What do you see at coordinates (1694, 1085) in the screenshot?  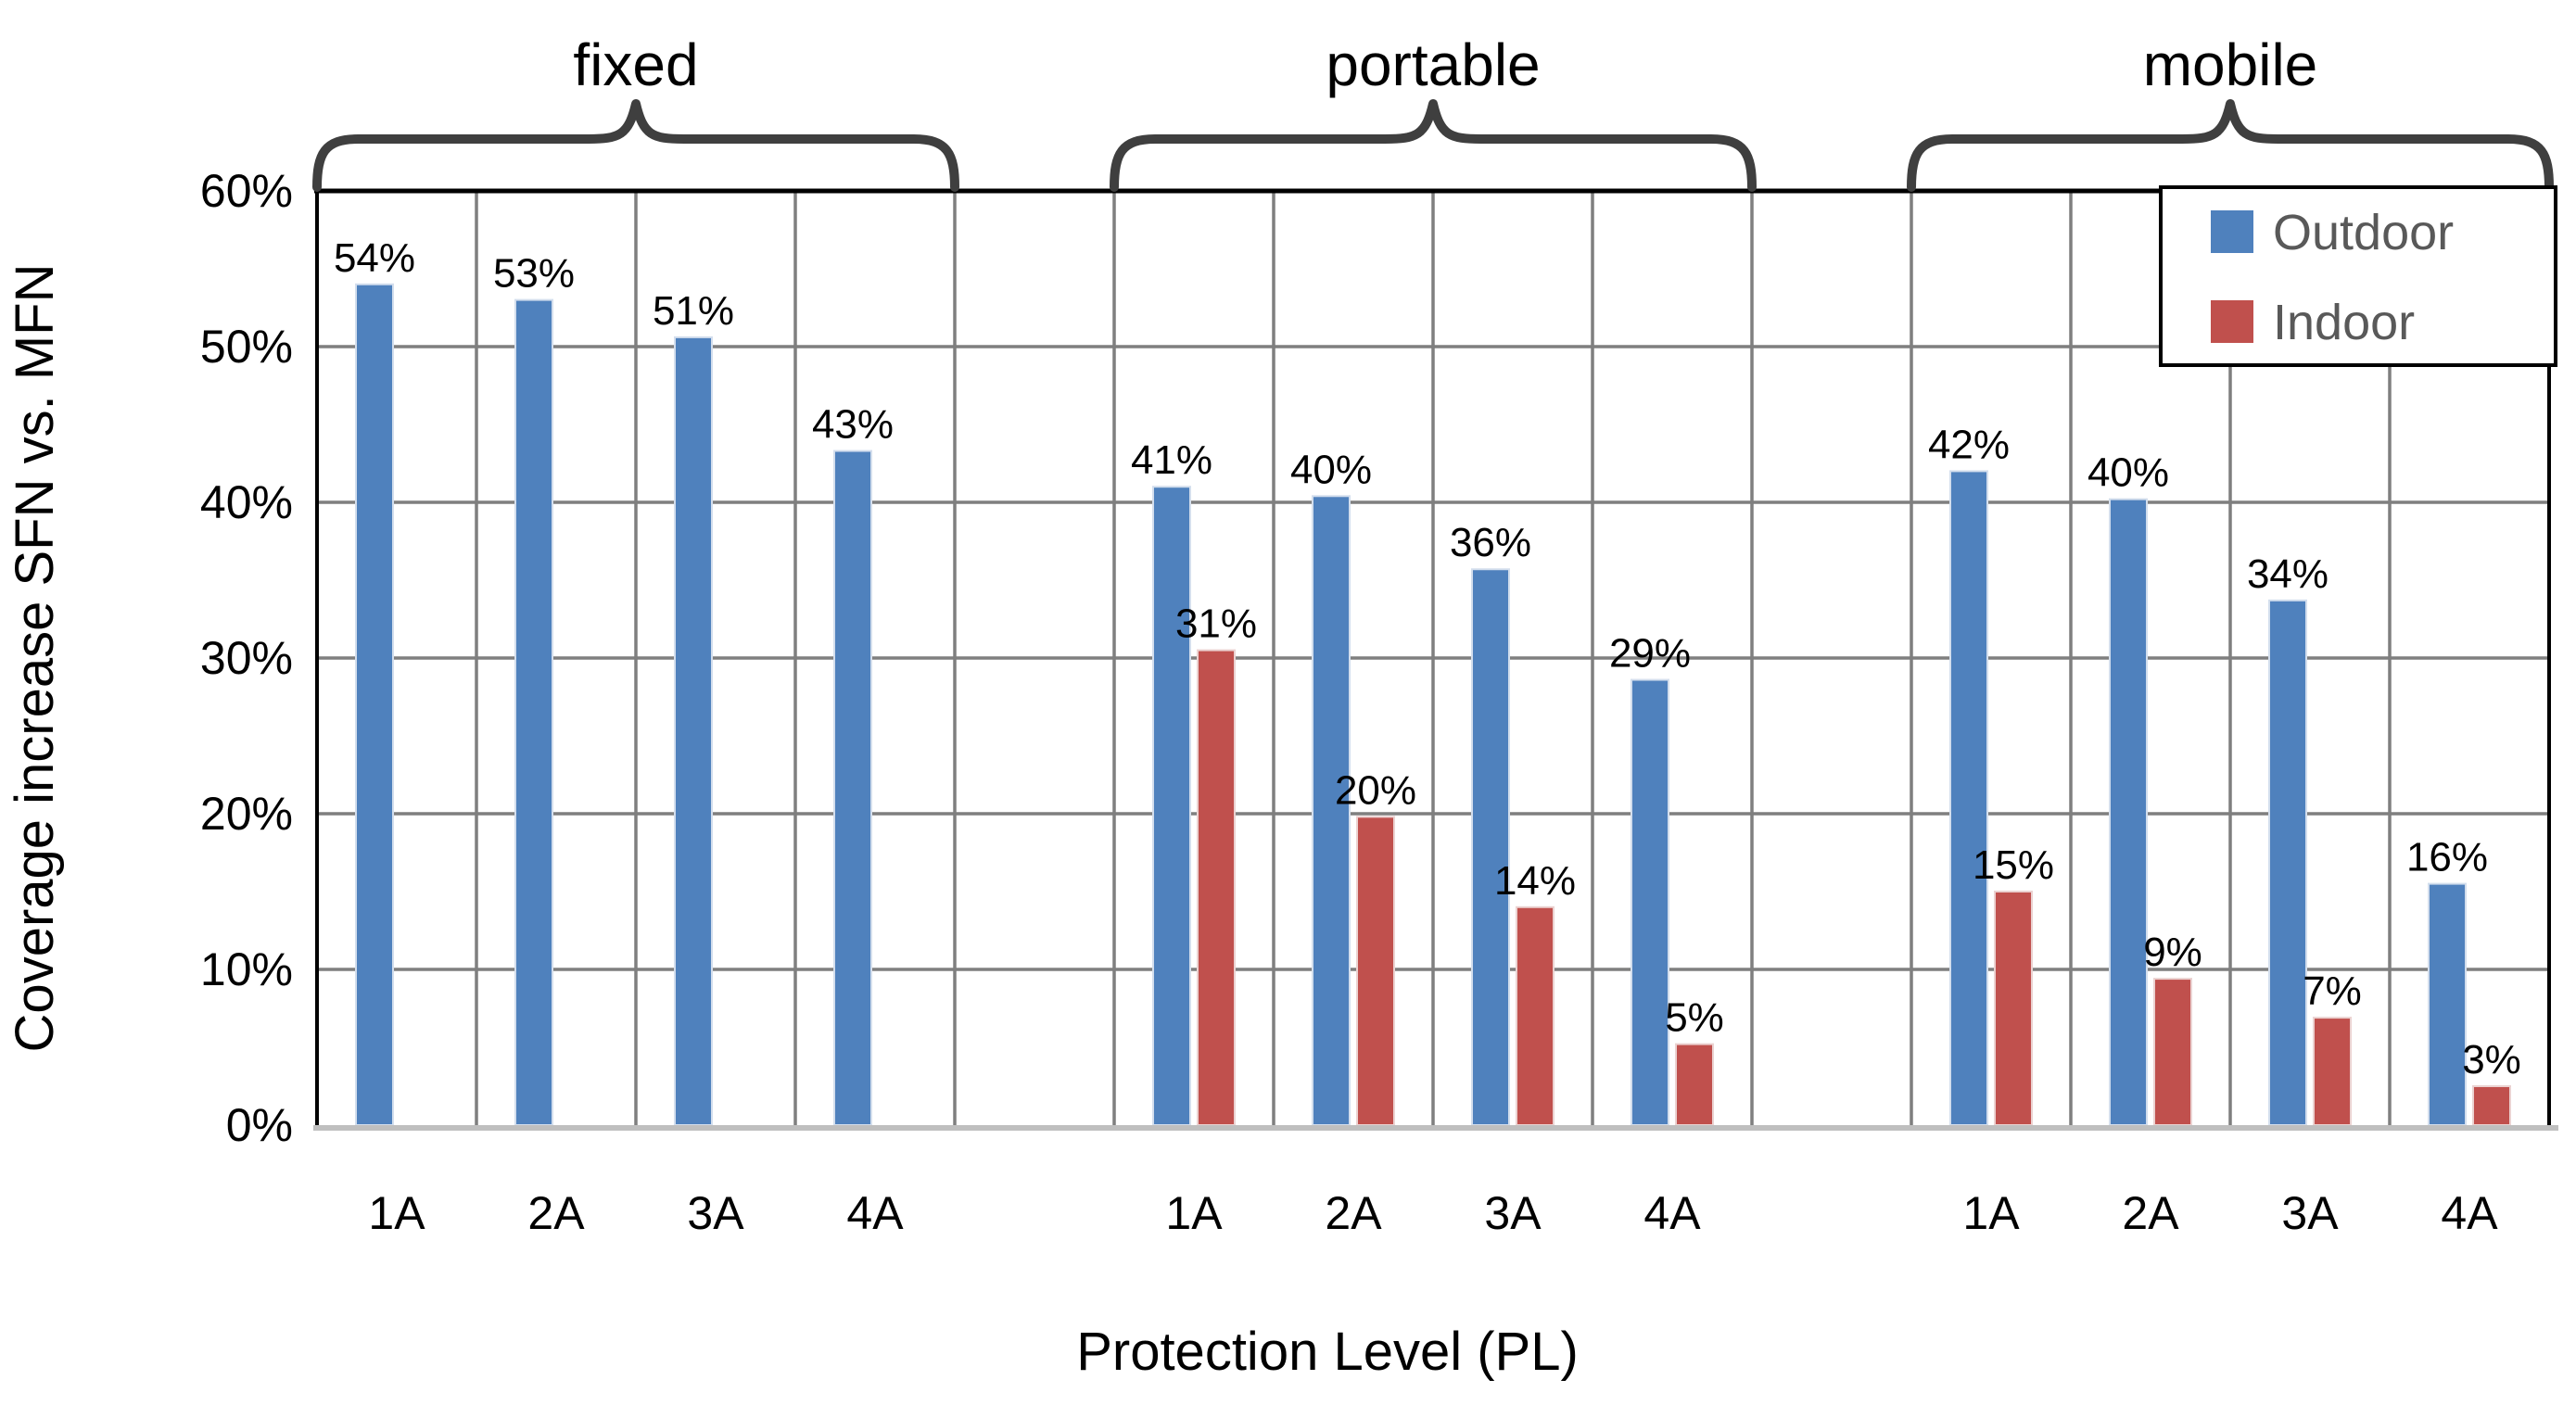 I see `bar-portable-4A-indoor` at bounding box center [1694, 1085].